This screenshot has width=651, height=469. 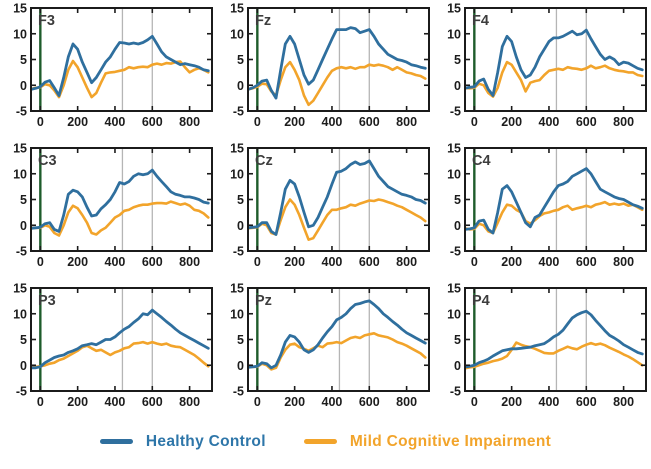 What do you see at coordinates (182, 442) in the screenshot?
I see `legend-item-healthy-control: Healthy Control` at bounding box center [182, 442].